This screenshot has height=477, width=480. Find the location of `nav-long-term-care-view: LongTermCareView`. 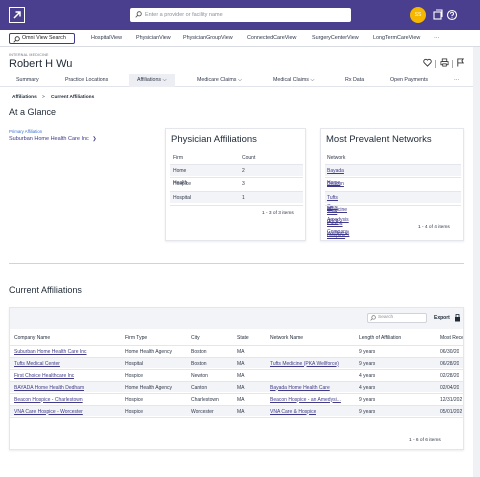

nav-long-term-care-view: LongTermCareView is located at coordinates (397, 38).